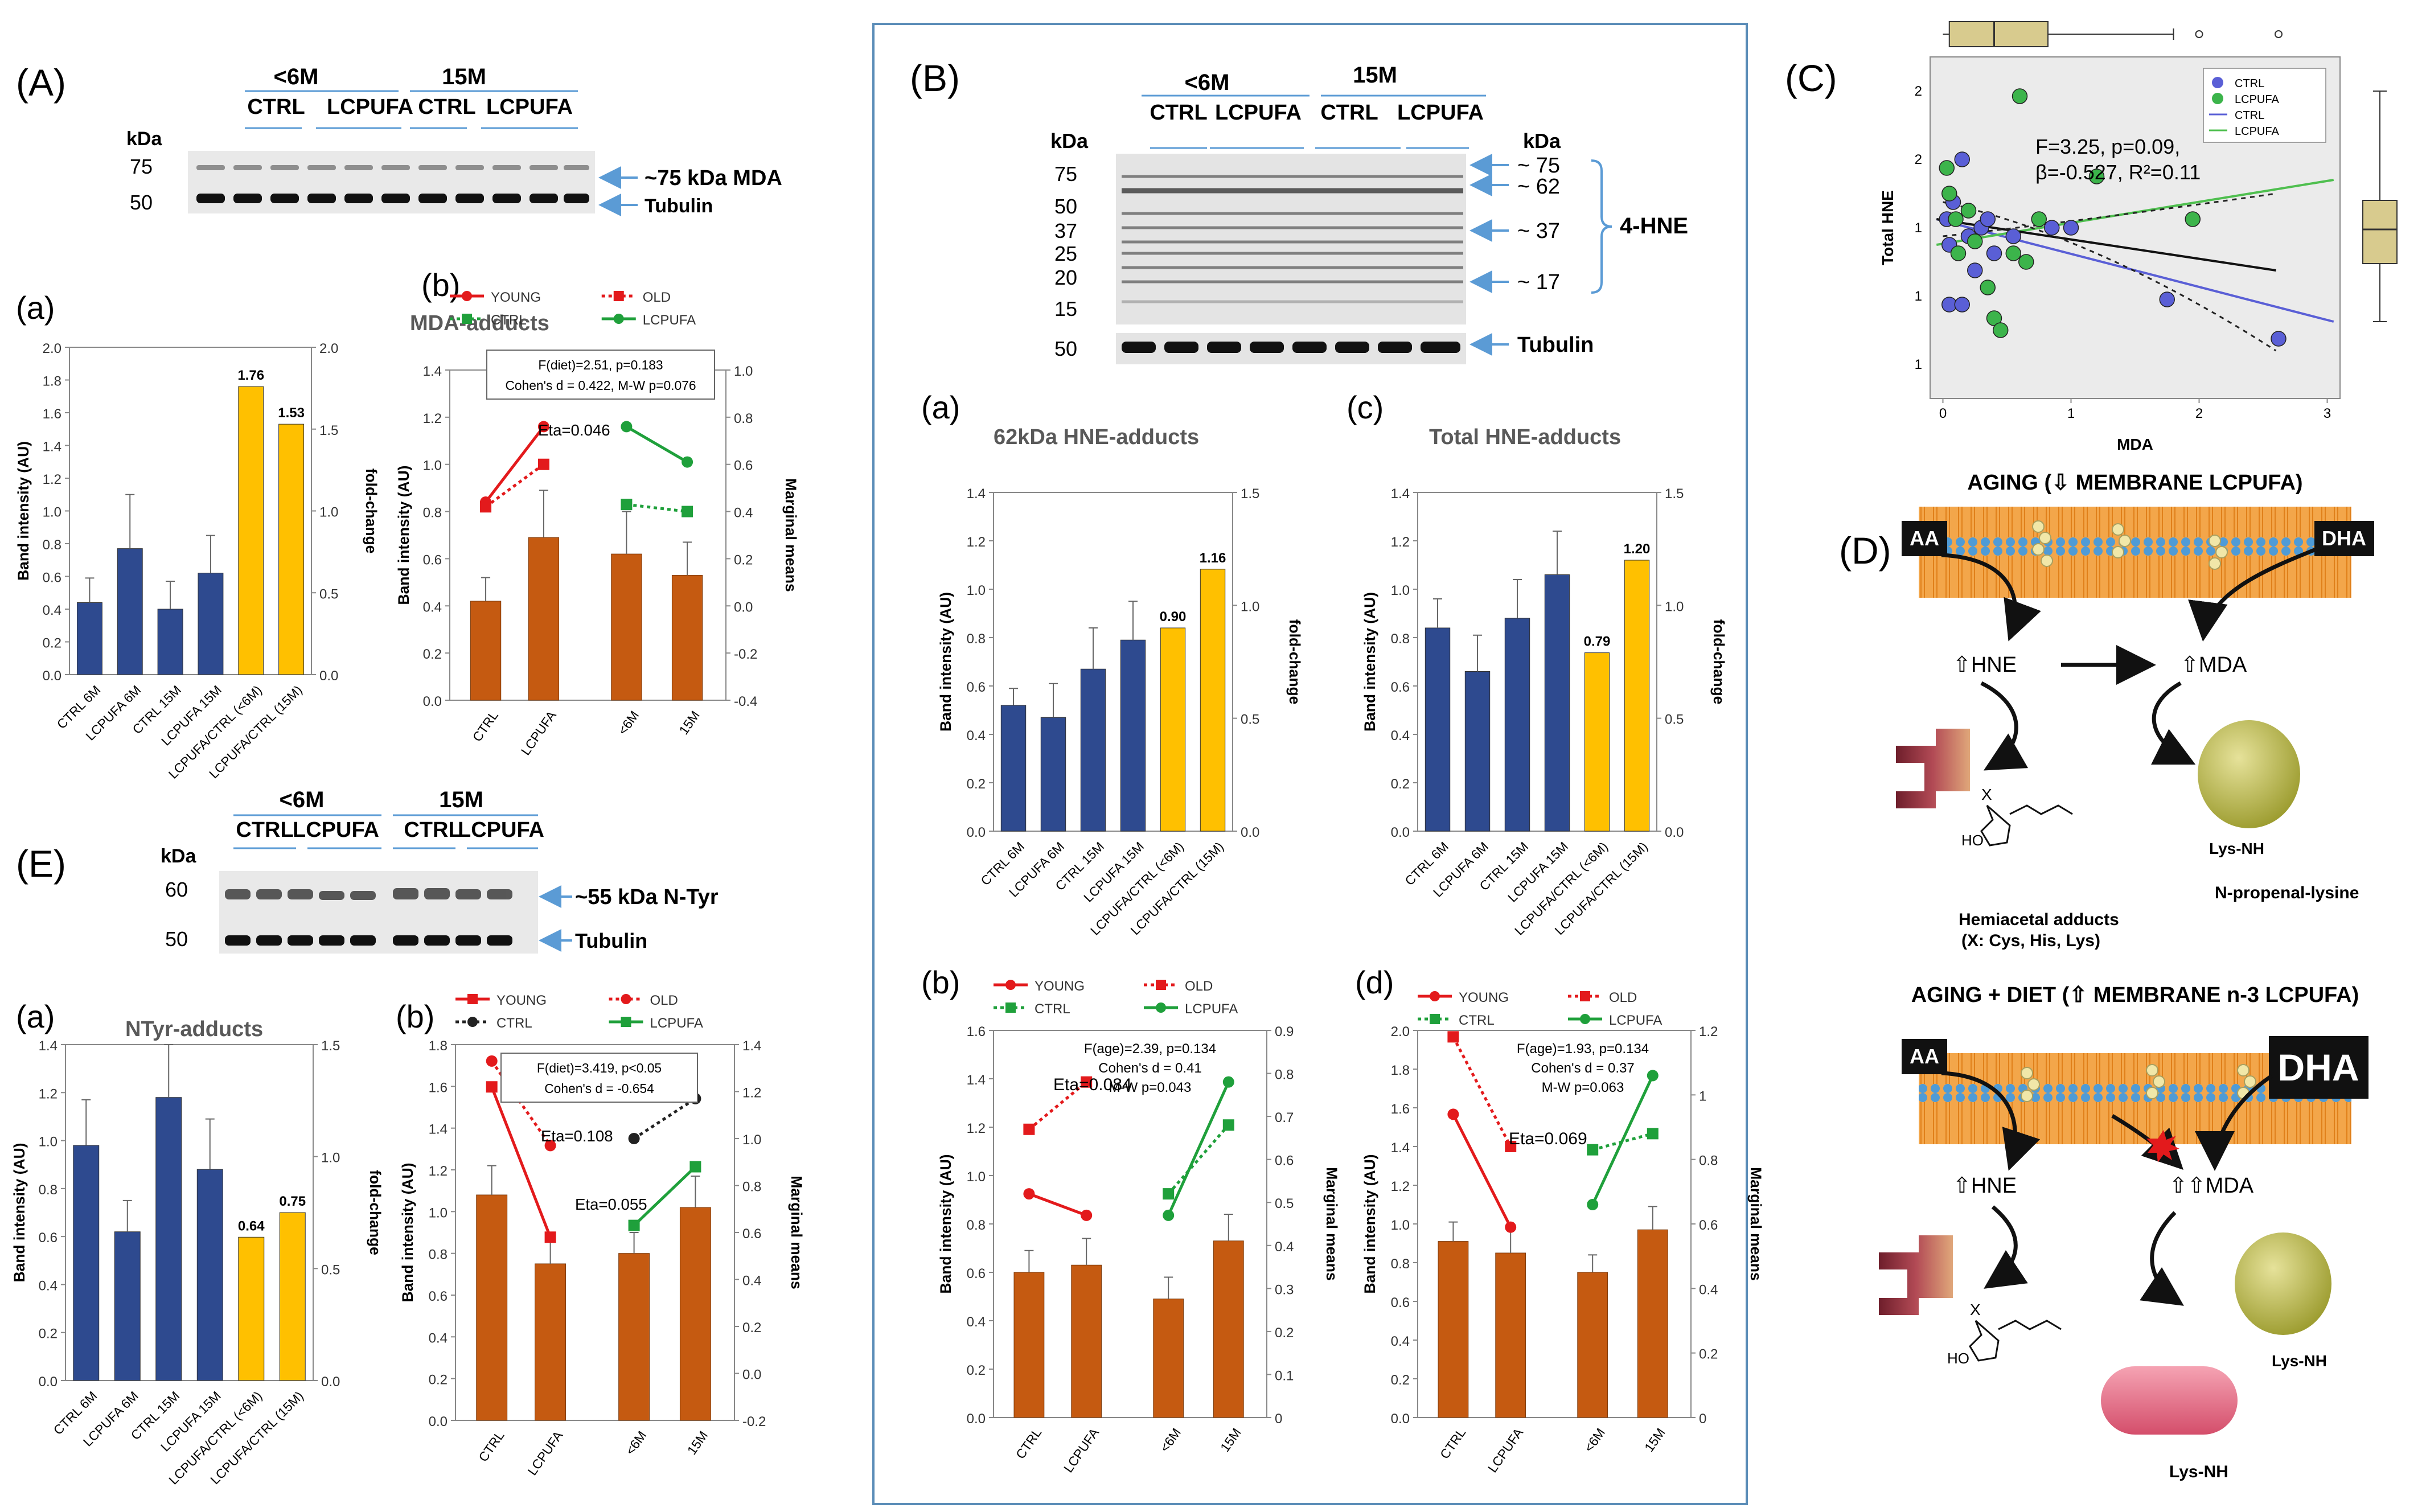  Describe the element at coordinates (1538, 231) in the screenshot. I see `blot-b-band-37: ~ 37` at that location.